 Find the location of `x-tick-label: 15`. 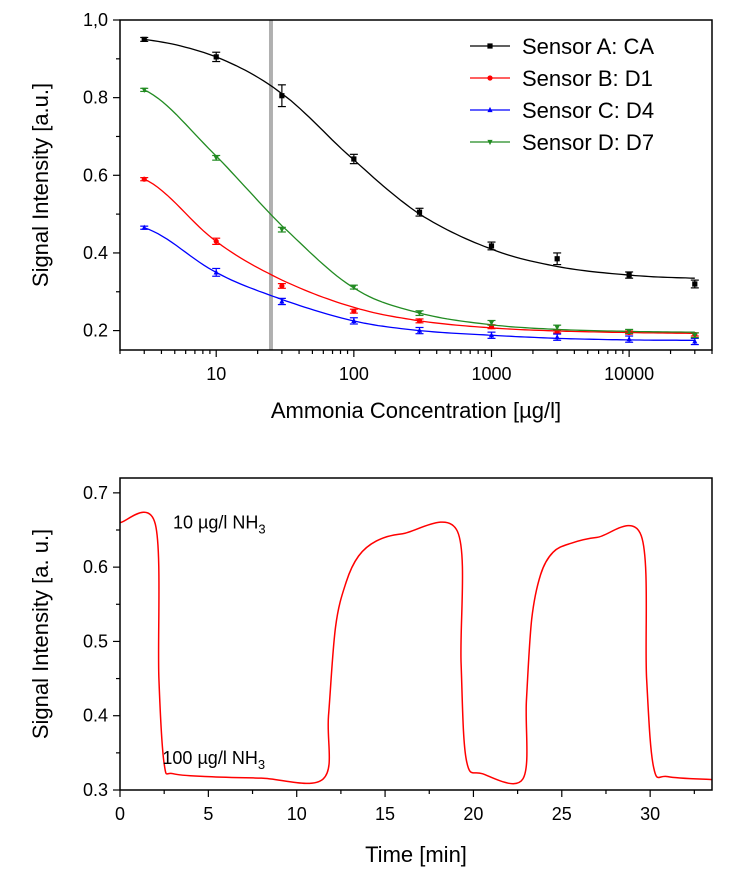

x-tick-label: 15 is located at coordinates (385, 814).